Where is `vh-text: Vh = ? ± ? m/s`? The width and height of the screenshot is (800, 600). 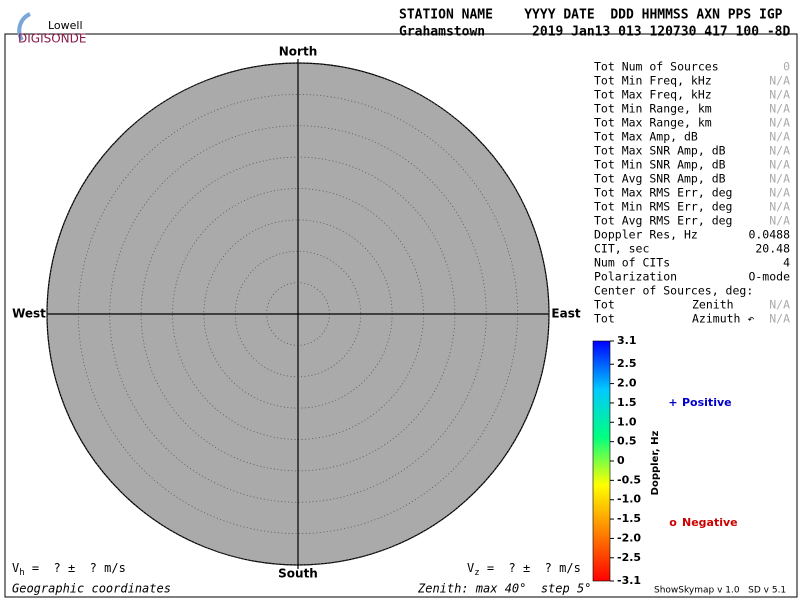
vh-text: Vh = ? ± ? m/s is located at coordinates (69, 569).